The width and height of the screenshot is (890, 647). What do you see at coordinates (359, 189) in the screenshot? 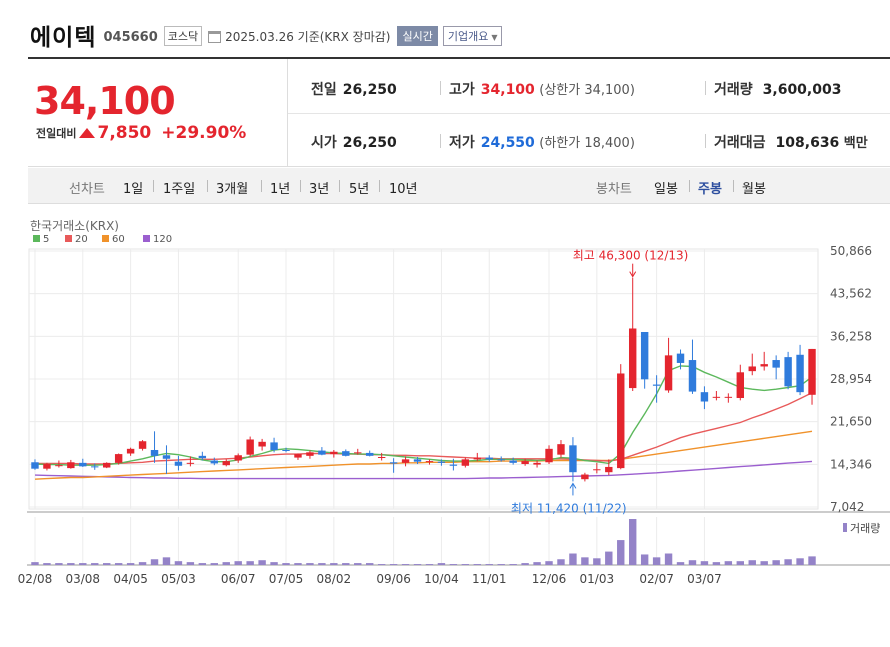
I see `tab-period-5y: 5년` at bounding box center [359, 189].